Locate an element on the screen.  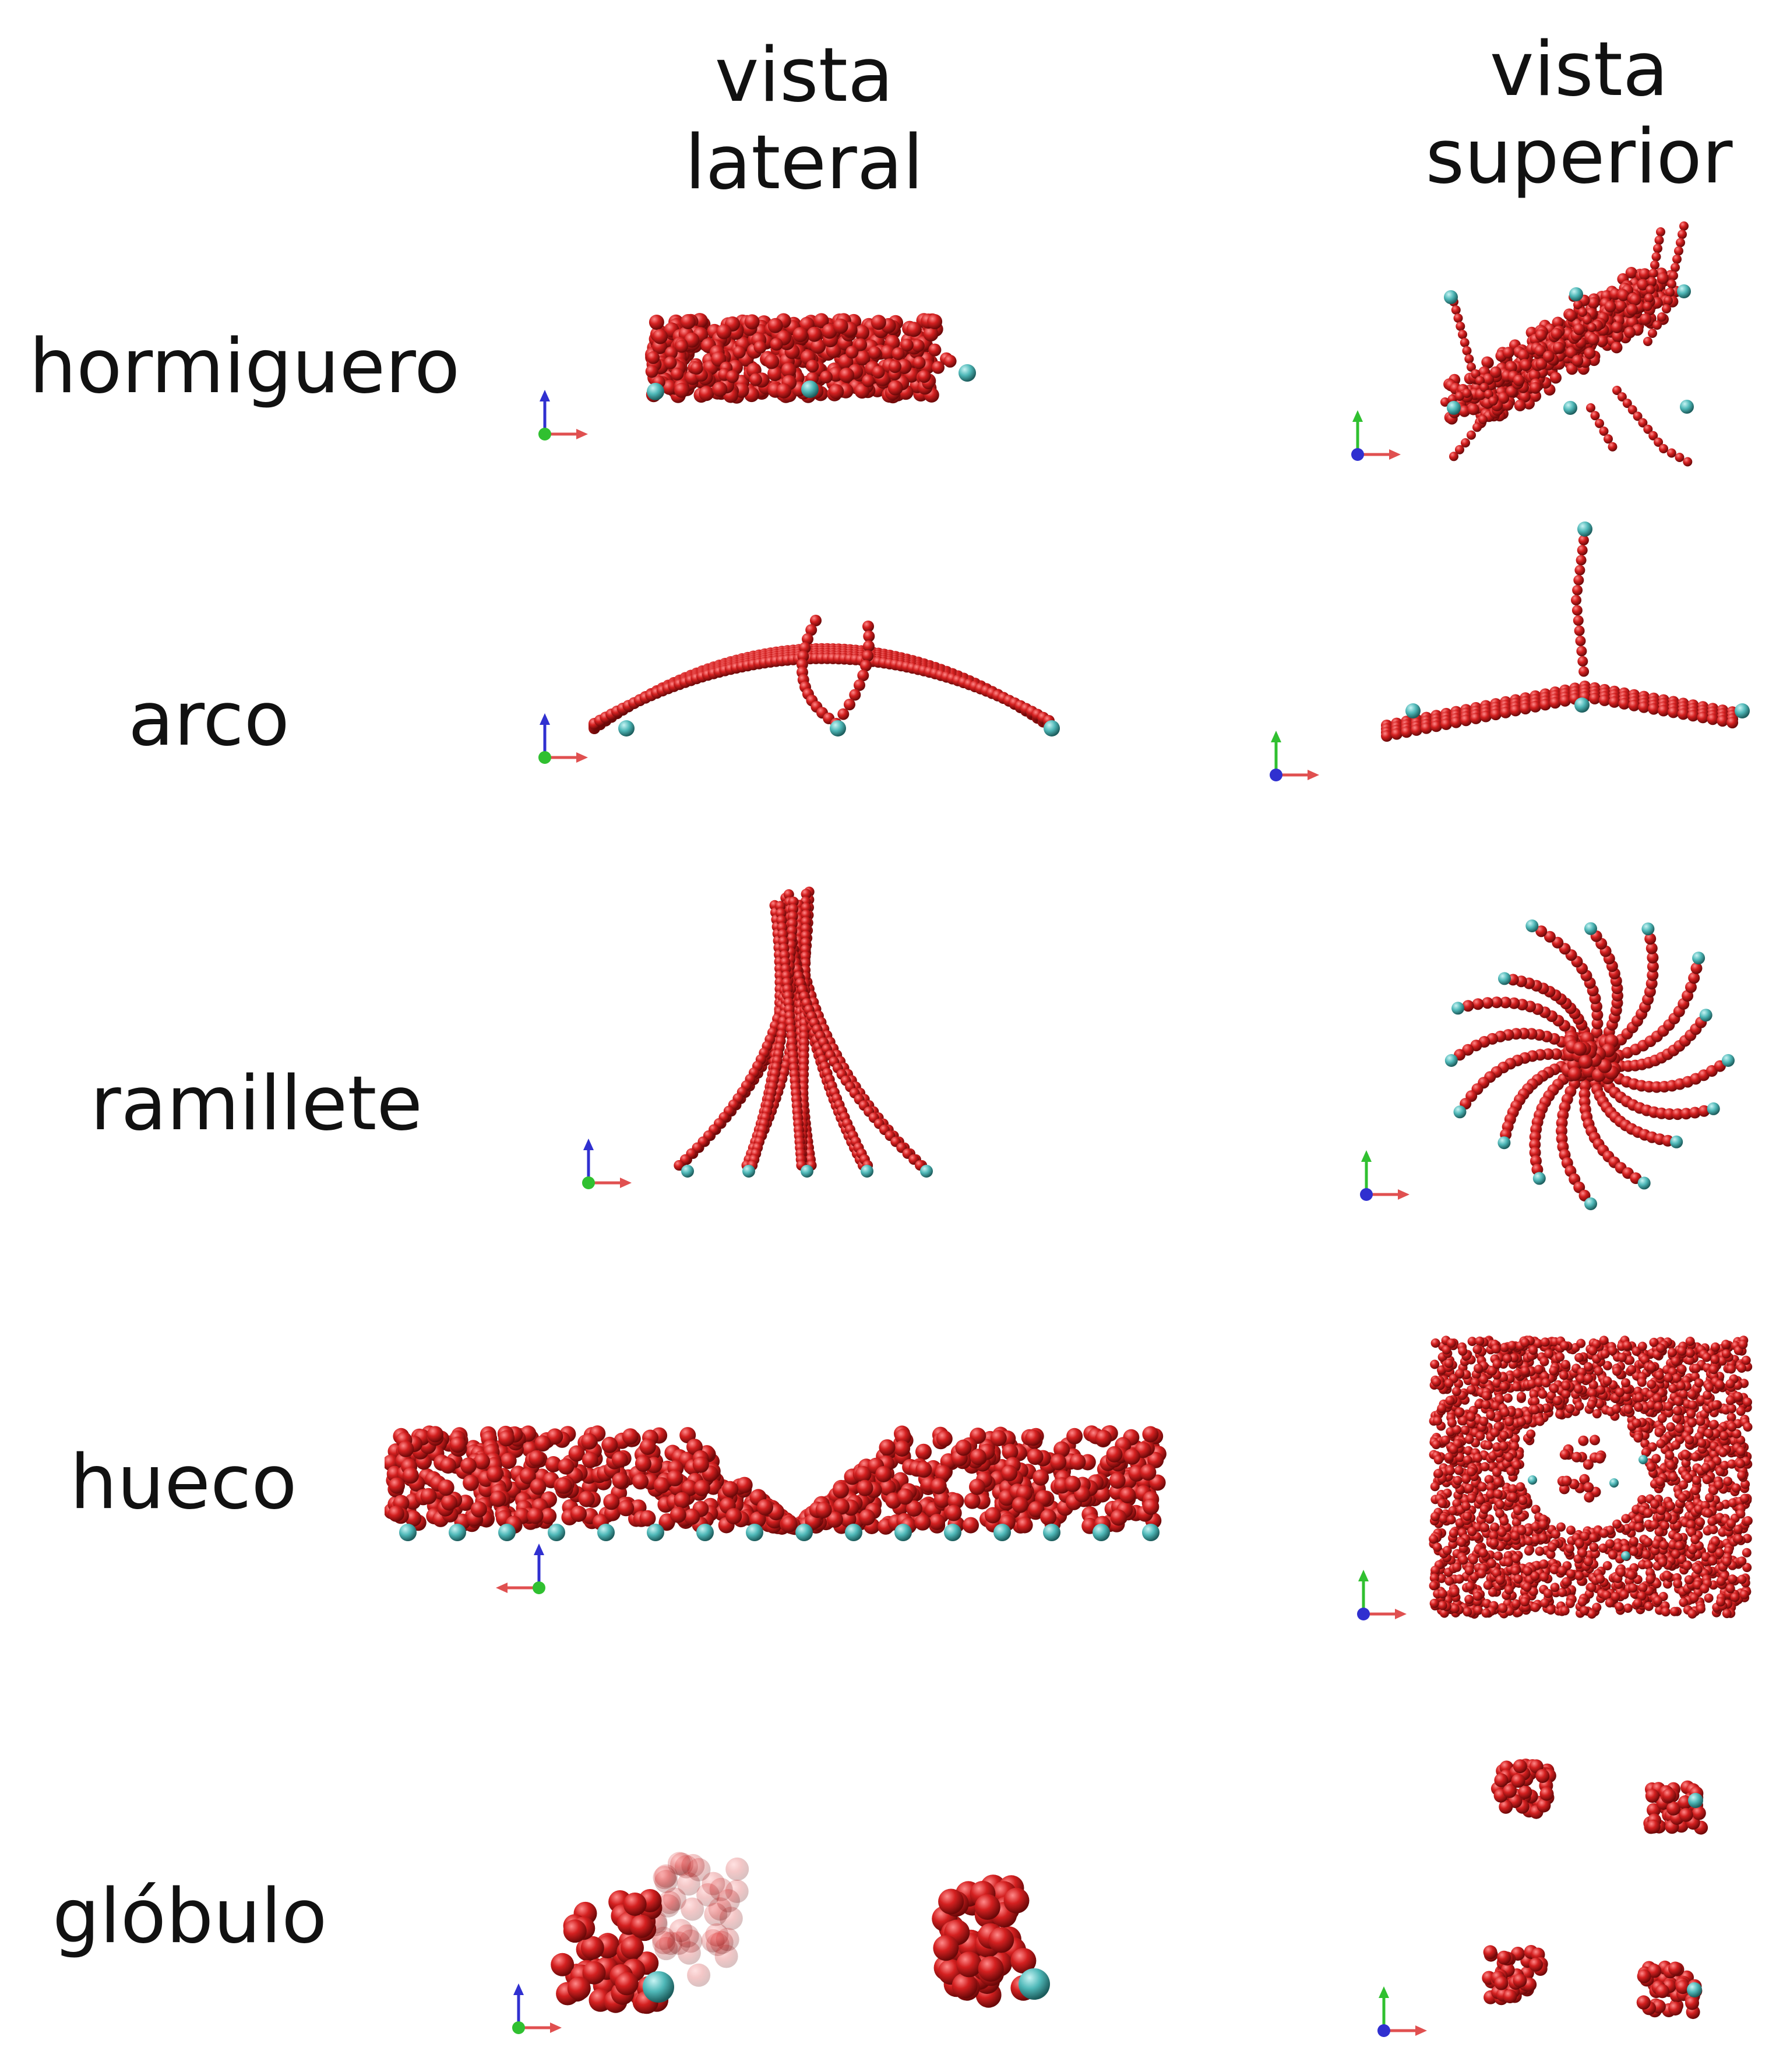
row-label-arco: arco is located at coordinates (209, 719).